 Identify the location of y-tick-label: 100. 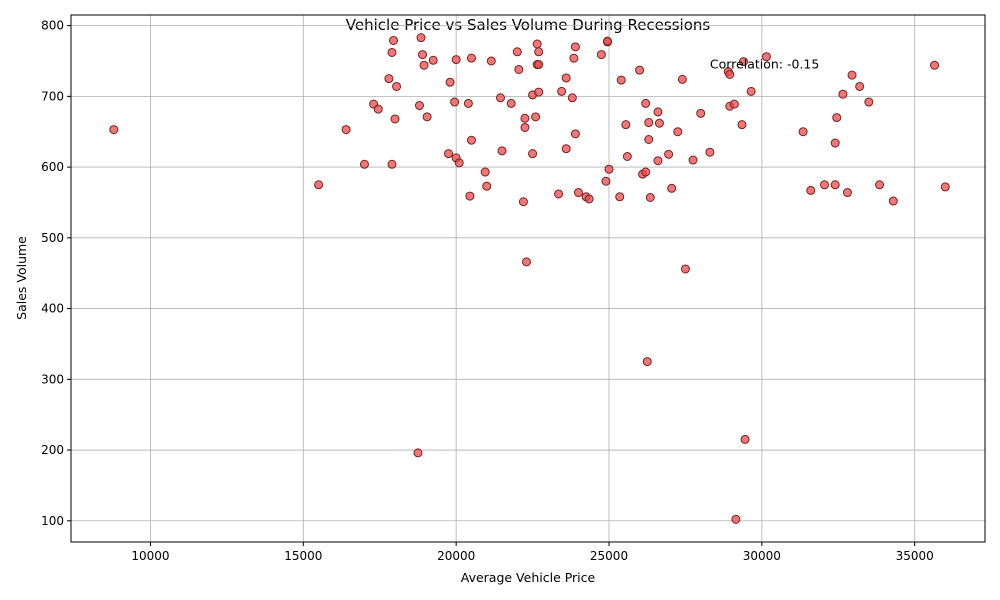
(52, 521).